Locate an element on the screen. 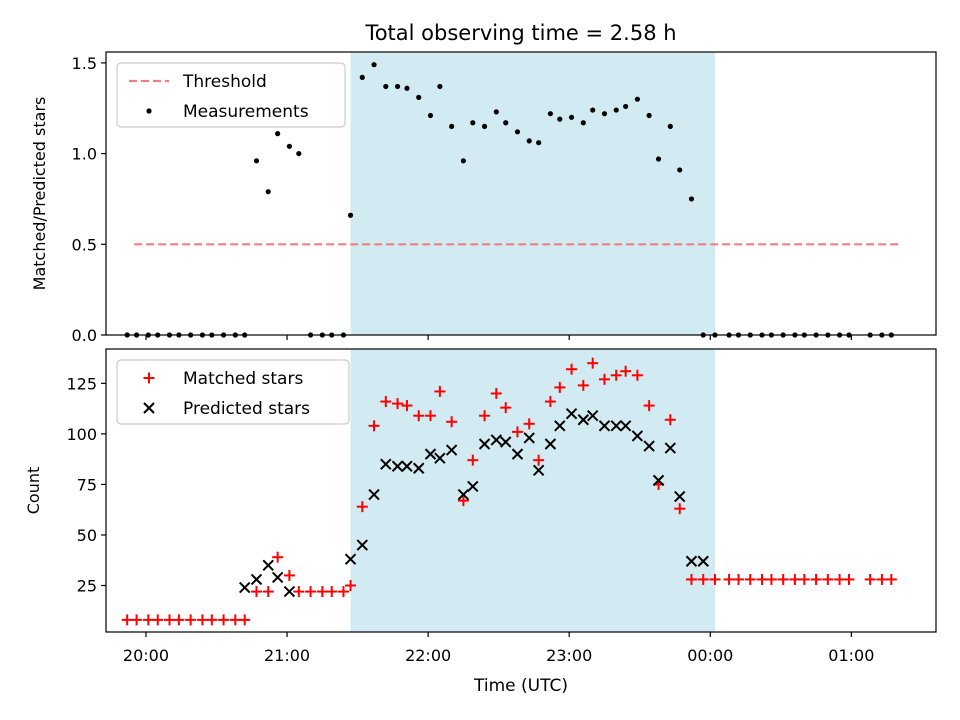  legend-item: Threshold is located at coordinates (198, 82).